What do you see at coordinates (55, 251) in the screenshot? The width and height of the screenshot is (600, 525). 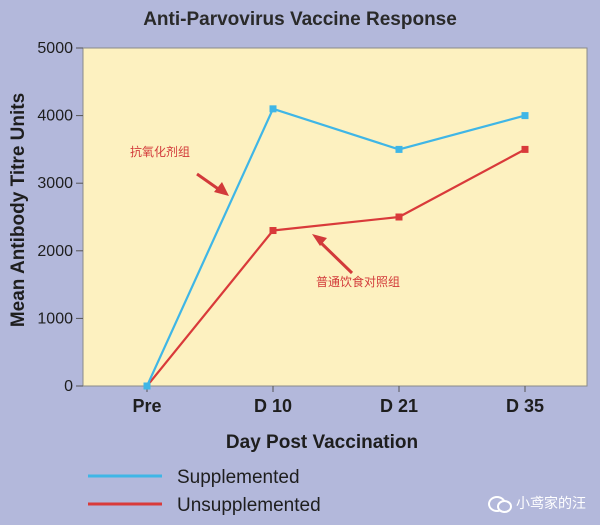 I see `y-tick-label: 2000` at bounding box center [55, 251].